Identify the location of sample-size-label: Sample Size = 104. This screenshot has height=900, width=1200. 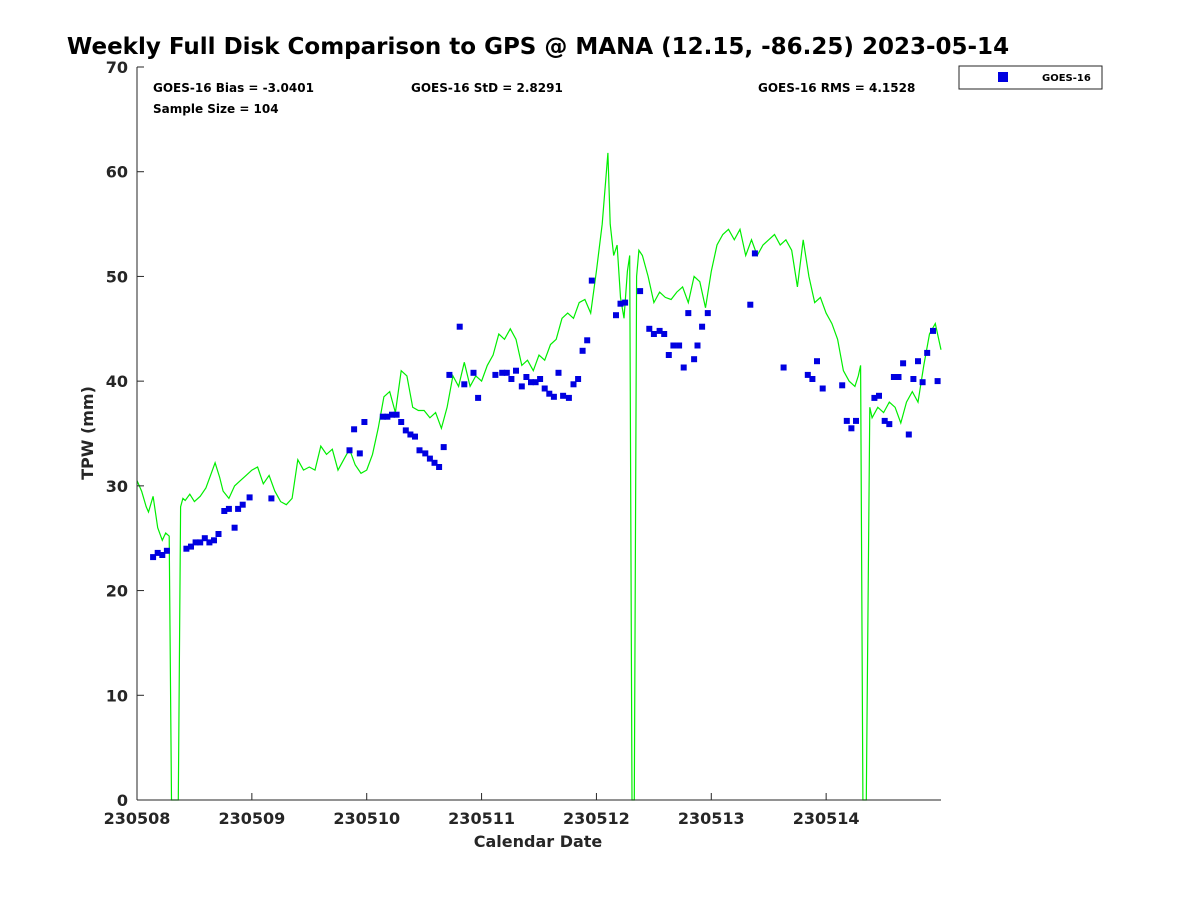
(216, 109).